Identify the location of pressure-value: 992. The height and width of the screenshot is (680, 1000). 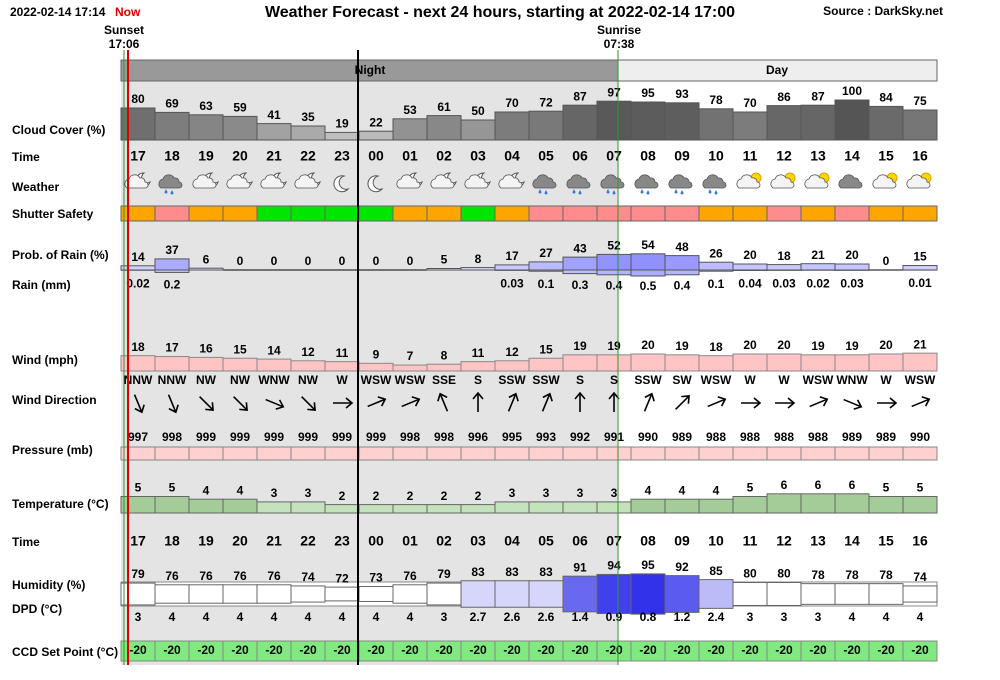
(580, 437).